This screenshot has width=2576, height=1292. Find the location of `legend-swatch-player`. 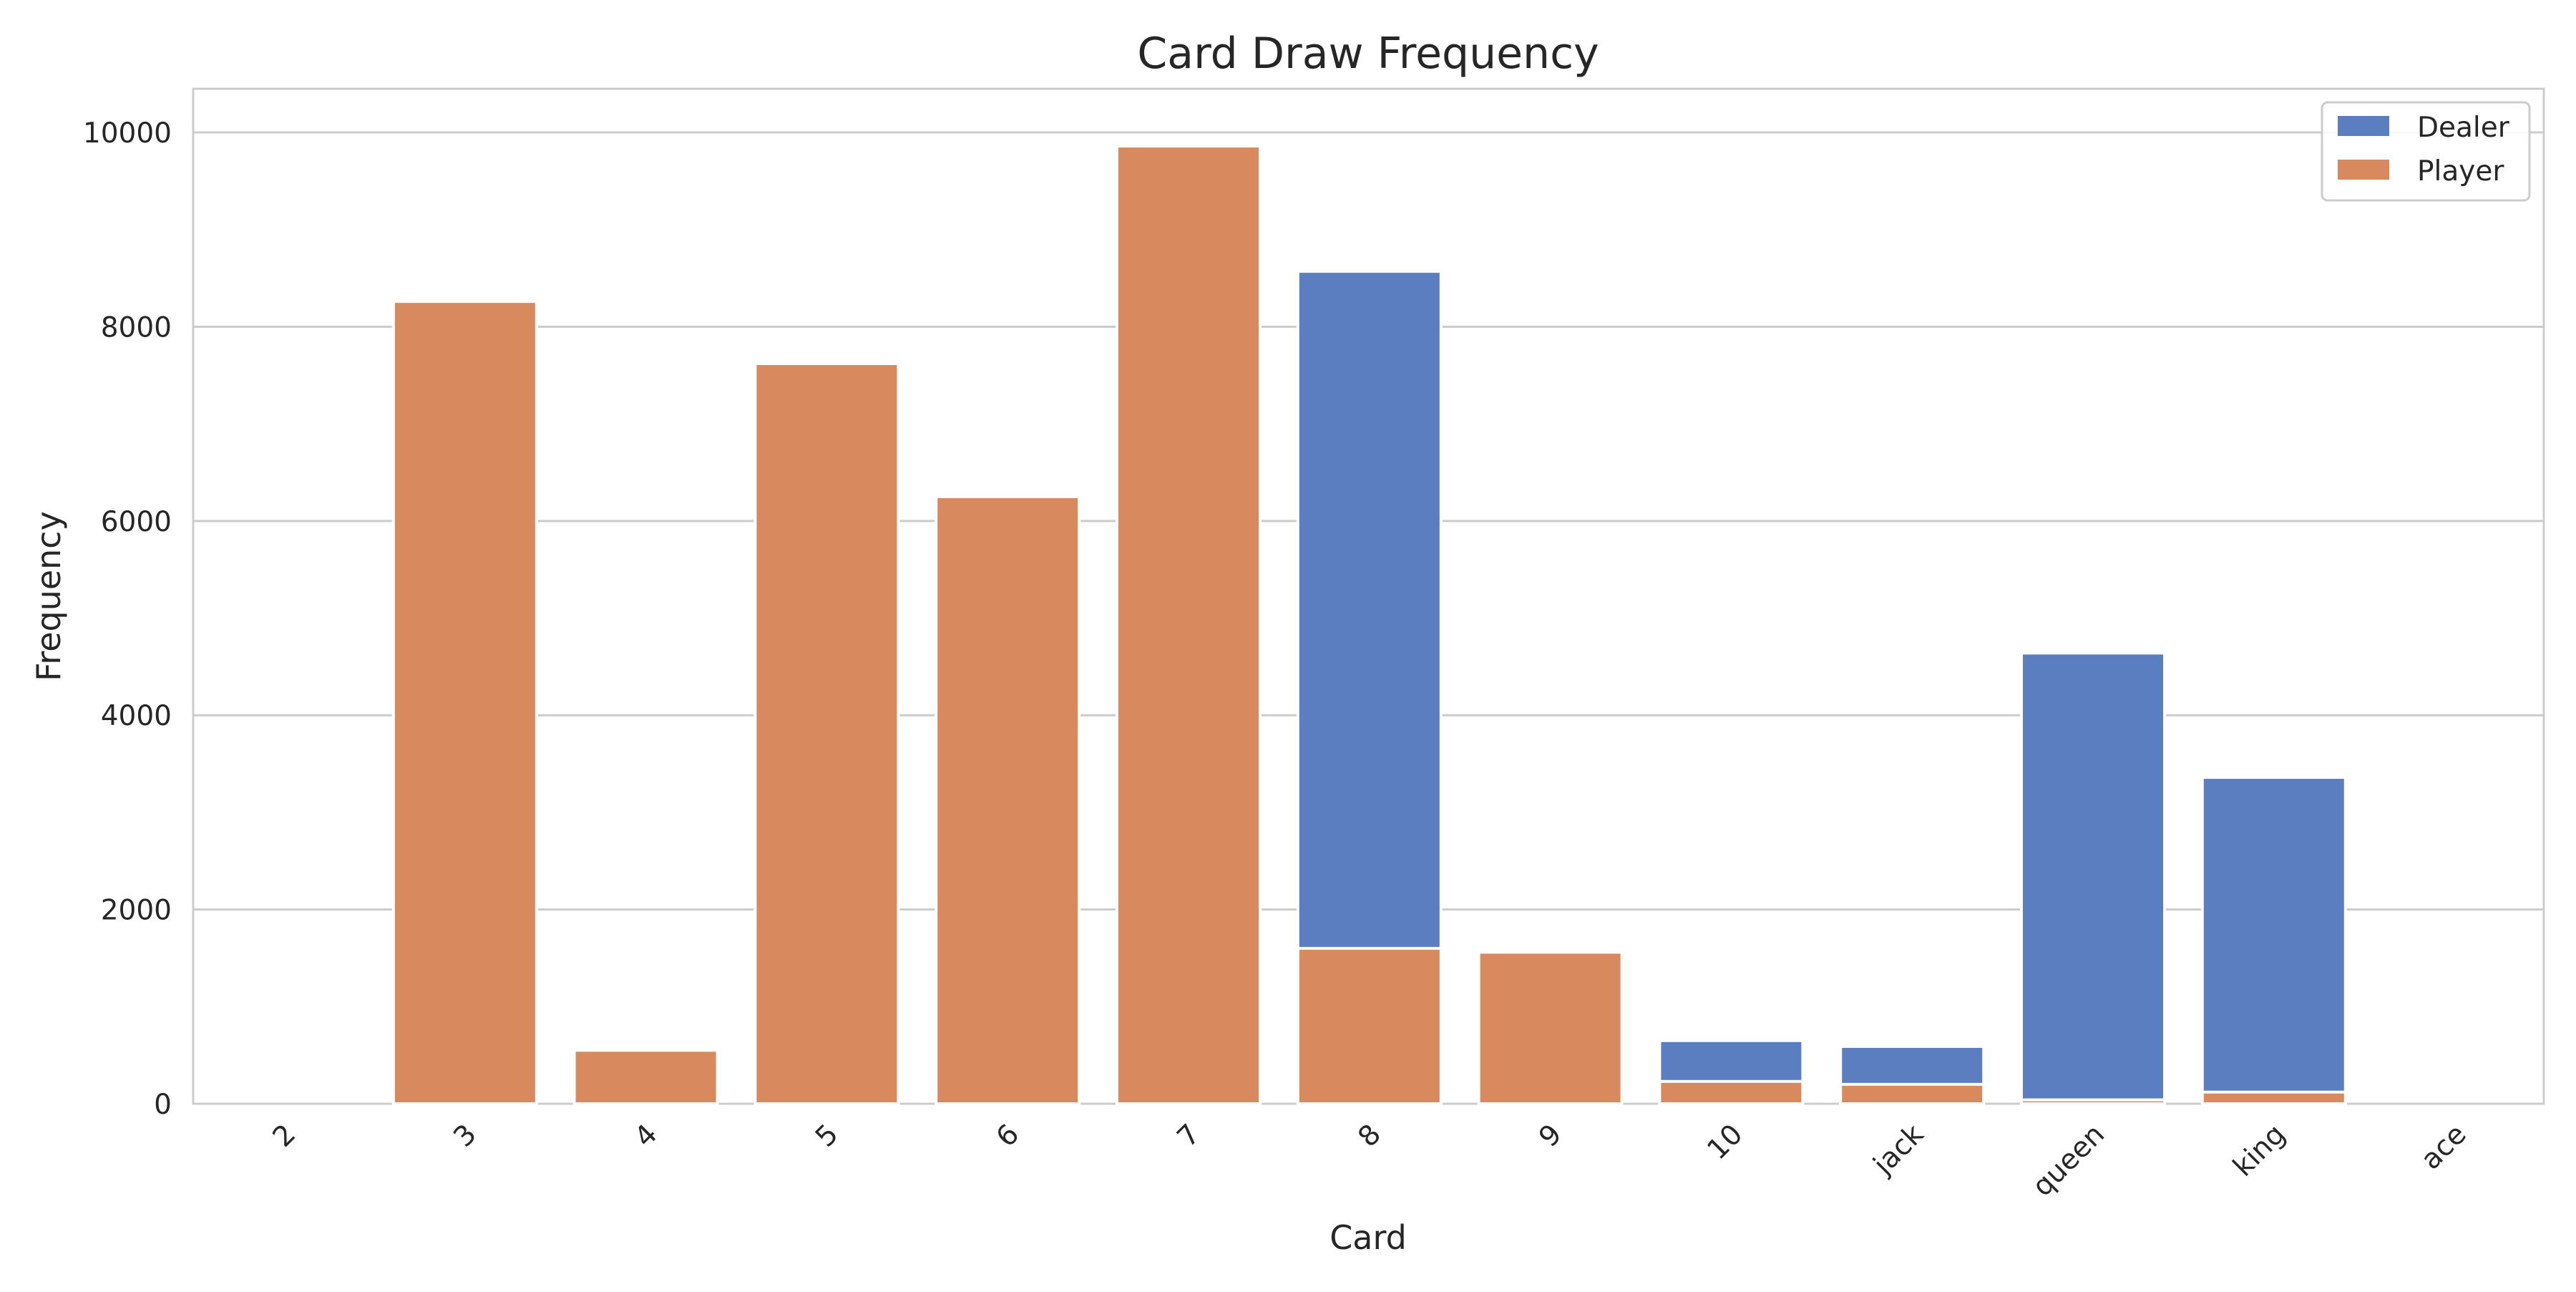

legend-swatch-player is located at coordinates (2363, 170).